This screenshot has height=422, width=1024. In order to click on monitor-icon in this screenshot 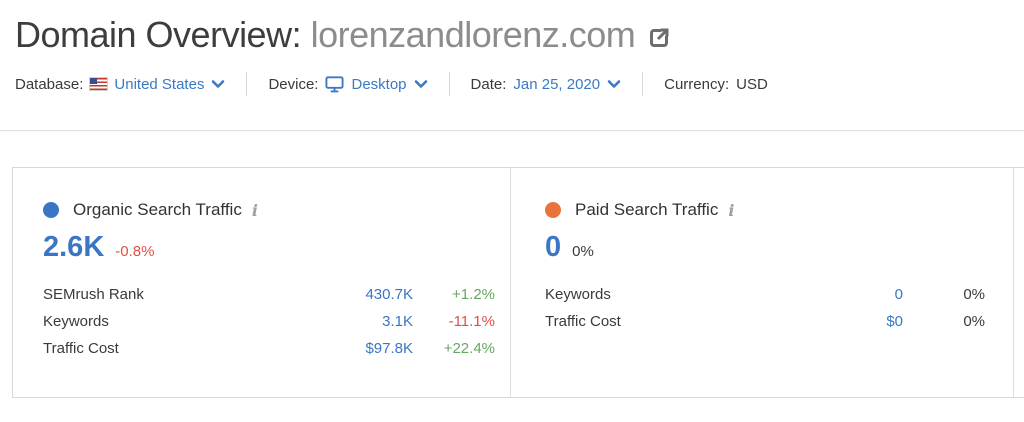, I will do `click(335, 84)`.